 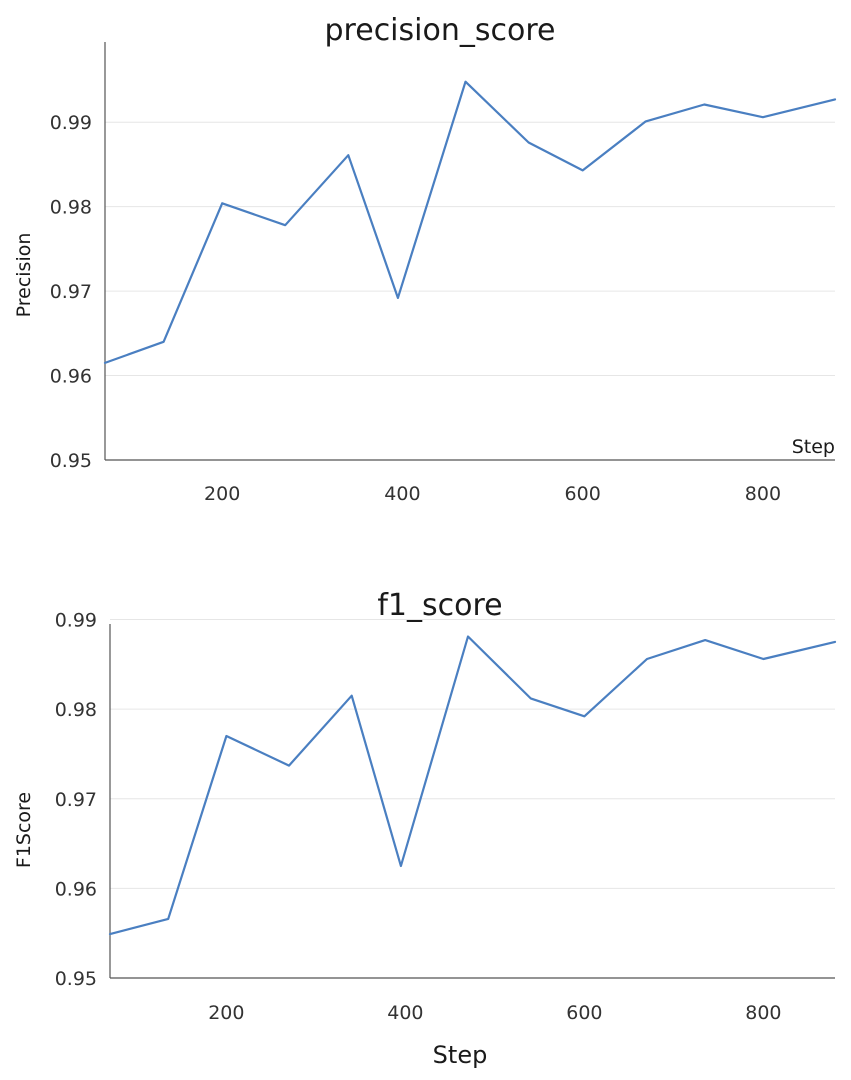 I want to click on chart-title: f1_score, so click(x=439, y=605).